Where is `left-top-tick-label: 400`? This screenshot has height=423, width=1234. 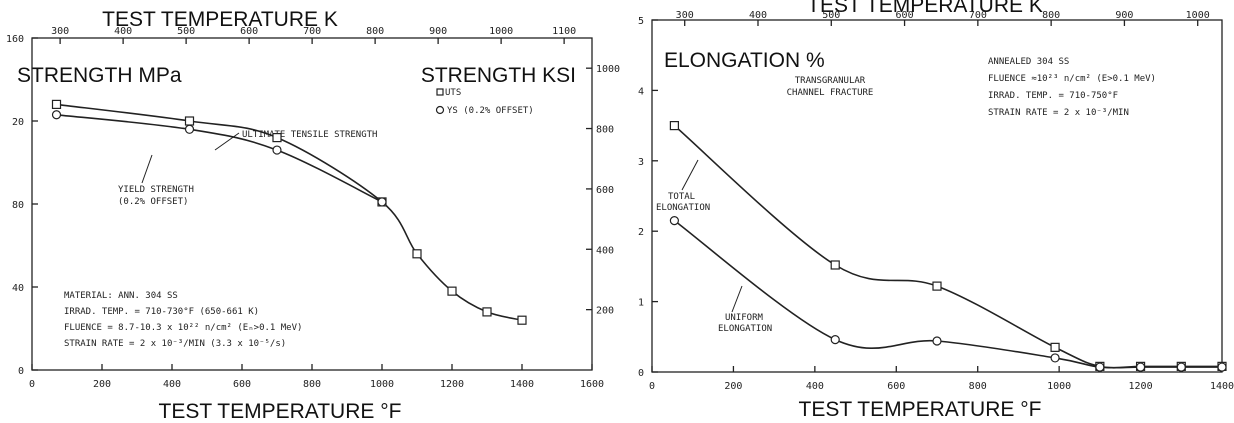
left-top-tick-label: 400 is located at coordinates (123, 31).